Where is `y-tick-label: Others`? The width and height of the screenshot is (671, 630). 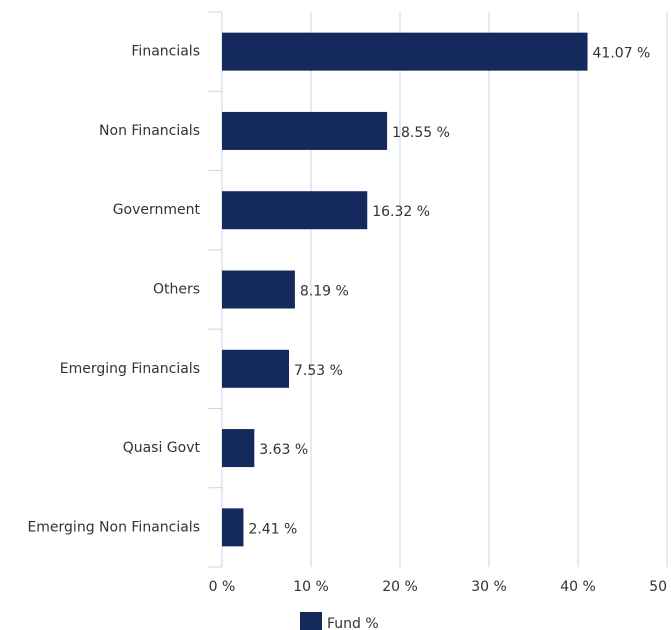
y-tick-label: Others is located at coordinates (176, 290).